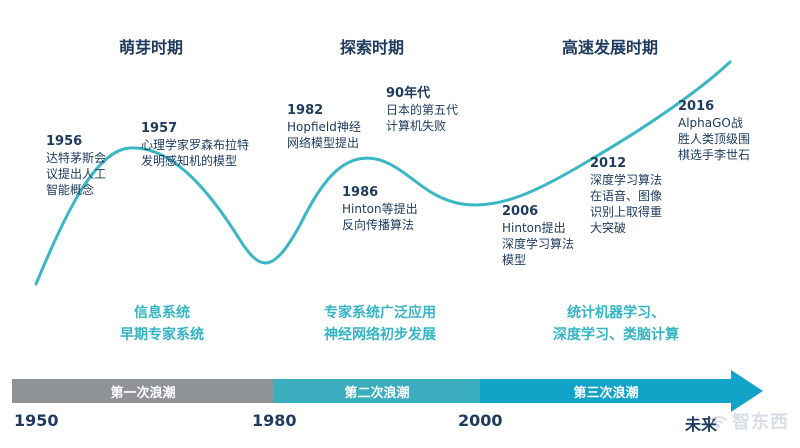 This screenshot has height=448, width=800. Describe the element at coordinates (696, 106) in the screenshot. I see `event-year: 2016` at that location.